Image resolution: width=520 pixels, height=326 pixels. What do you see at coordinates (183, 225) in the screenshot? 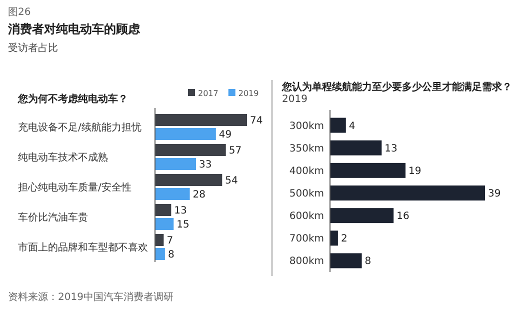
I see `data-label: 15` at bounding box center [183, 225].